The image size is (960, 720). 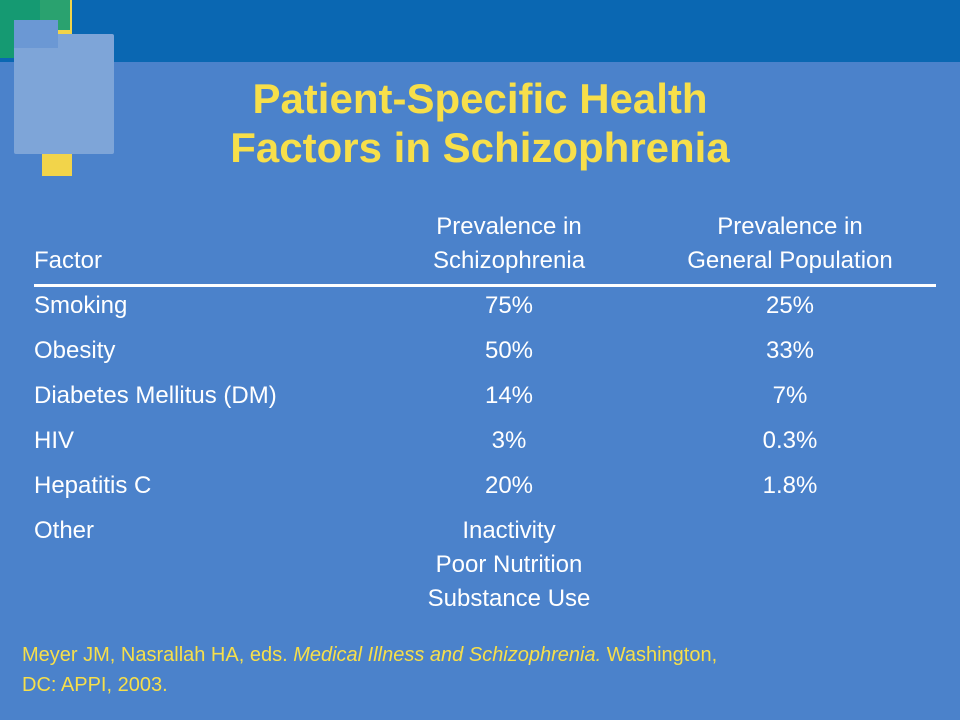 I want to click on row-factor: Hepatitis C, so click(x=93, y=485).